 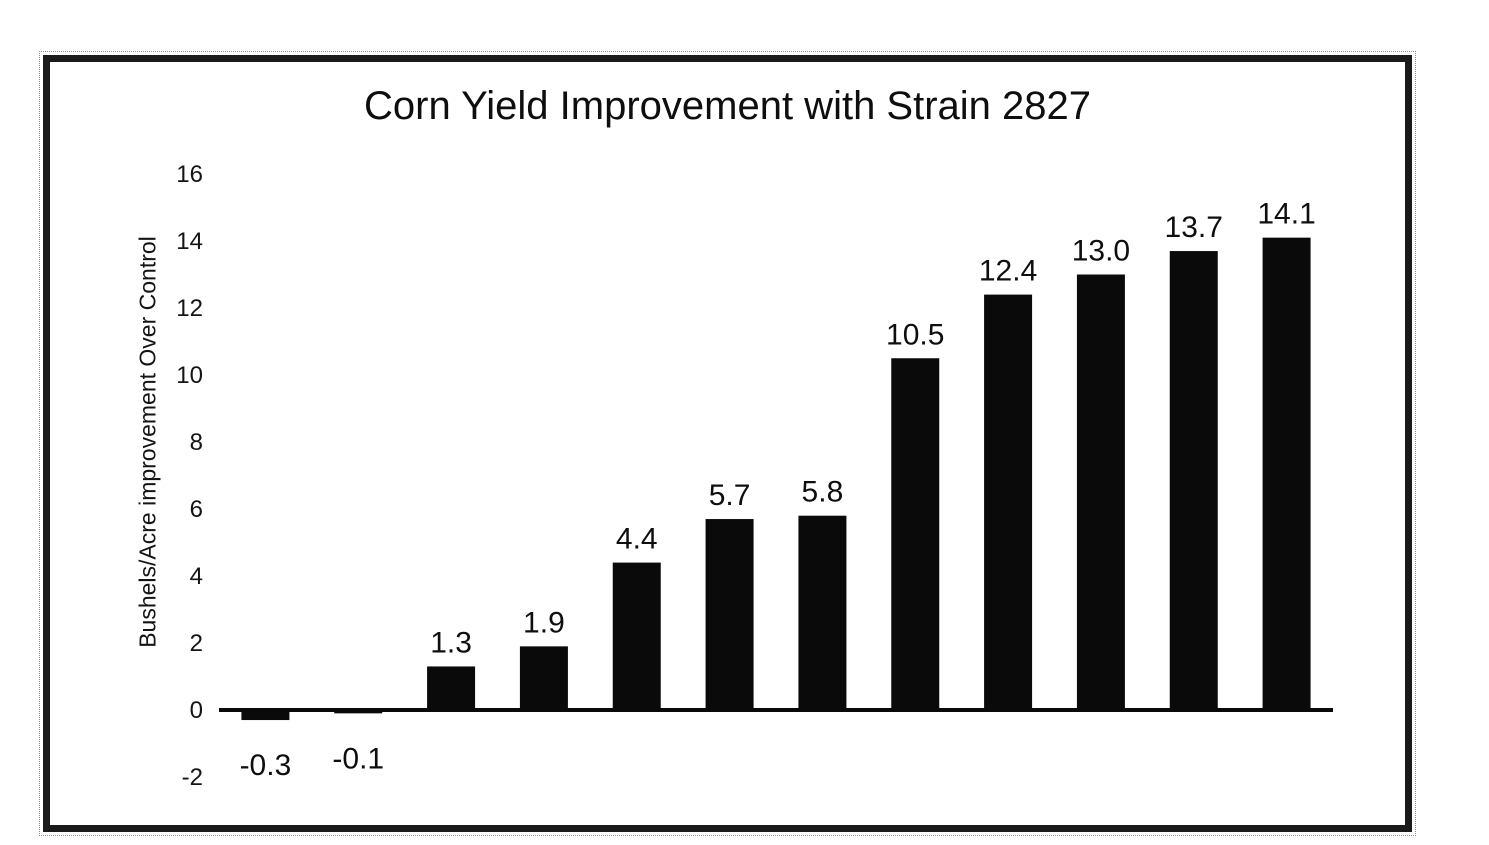 What do you see at coordinates (189, 375) in the screenshot?
I see `y-tick-label: 10` at bounding box center [189, 375].